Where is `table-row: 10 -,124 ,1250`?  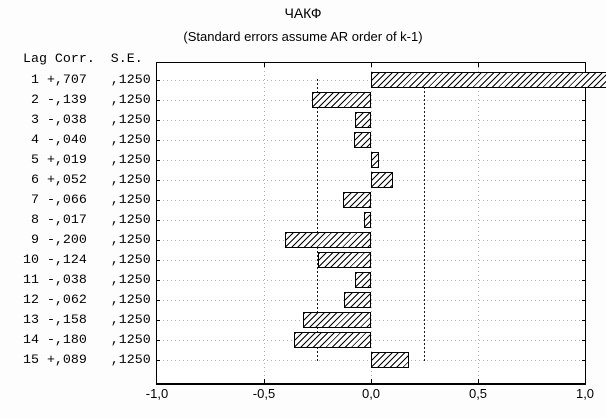 table-row: 10 -,124 ,1250 is located at coordinates (87, 259).